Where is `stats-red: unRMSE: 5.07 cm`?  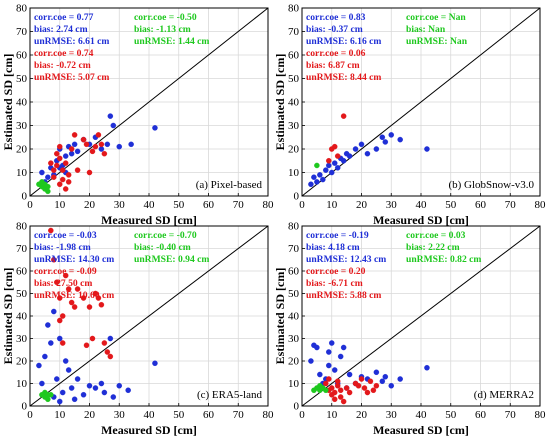
stats-red: unRMSE: 5.07 cm is located at coordinates (71, 77).